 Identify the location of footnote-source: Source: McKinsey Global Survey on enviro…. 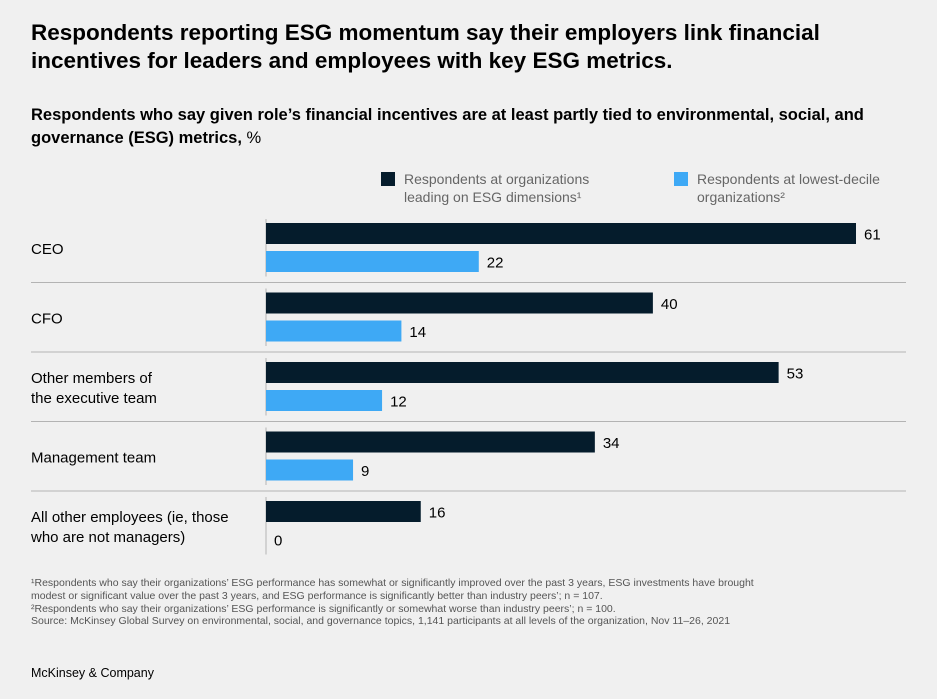
(381, 621).